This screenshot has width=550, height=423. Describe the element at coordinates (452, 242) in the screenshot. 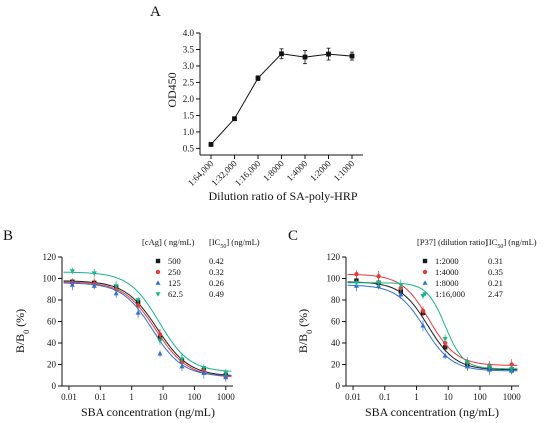

I see `panel-c-legend-title-ratio: [P37] (dilution ratio)` at that location.